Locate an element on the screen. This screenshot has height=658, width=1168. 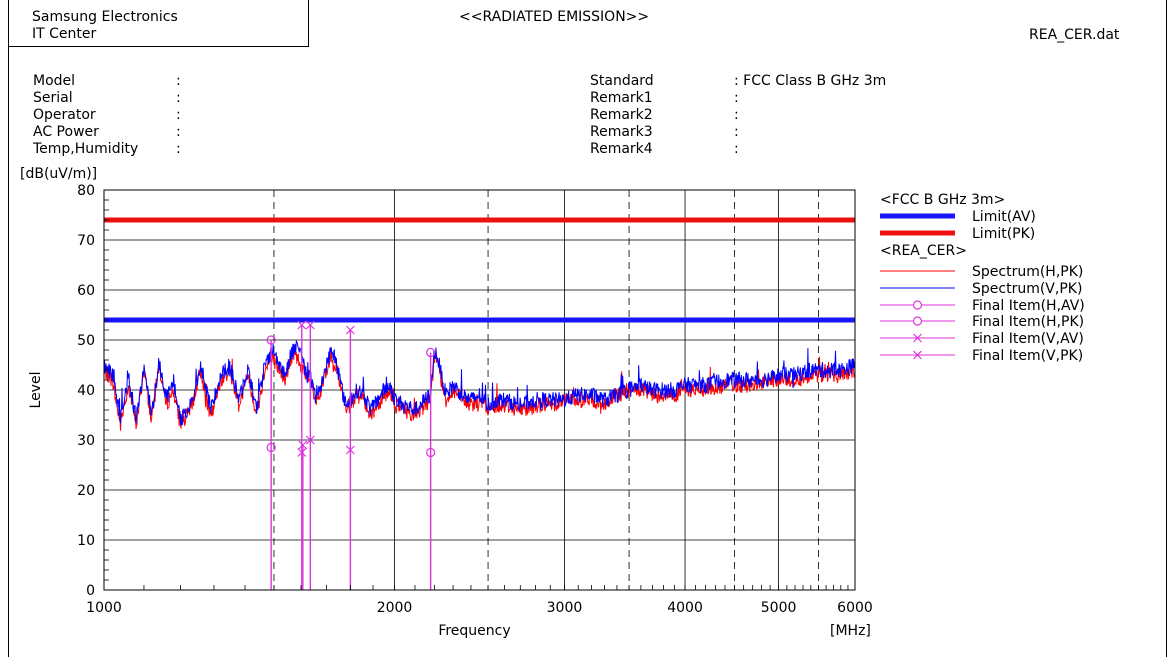
organization-box is located at coordinates (158, 23).